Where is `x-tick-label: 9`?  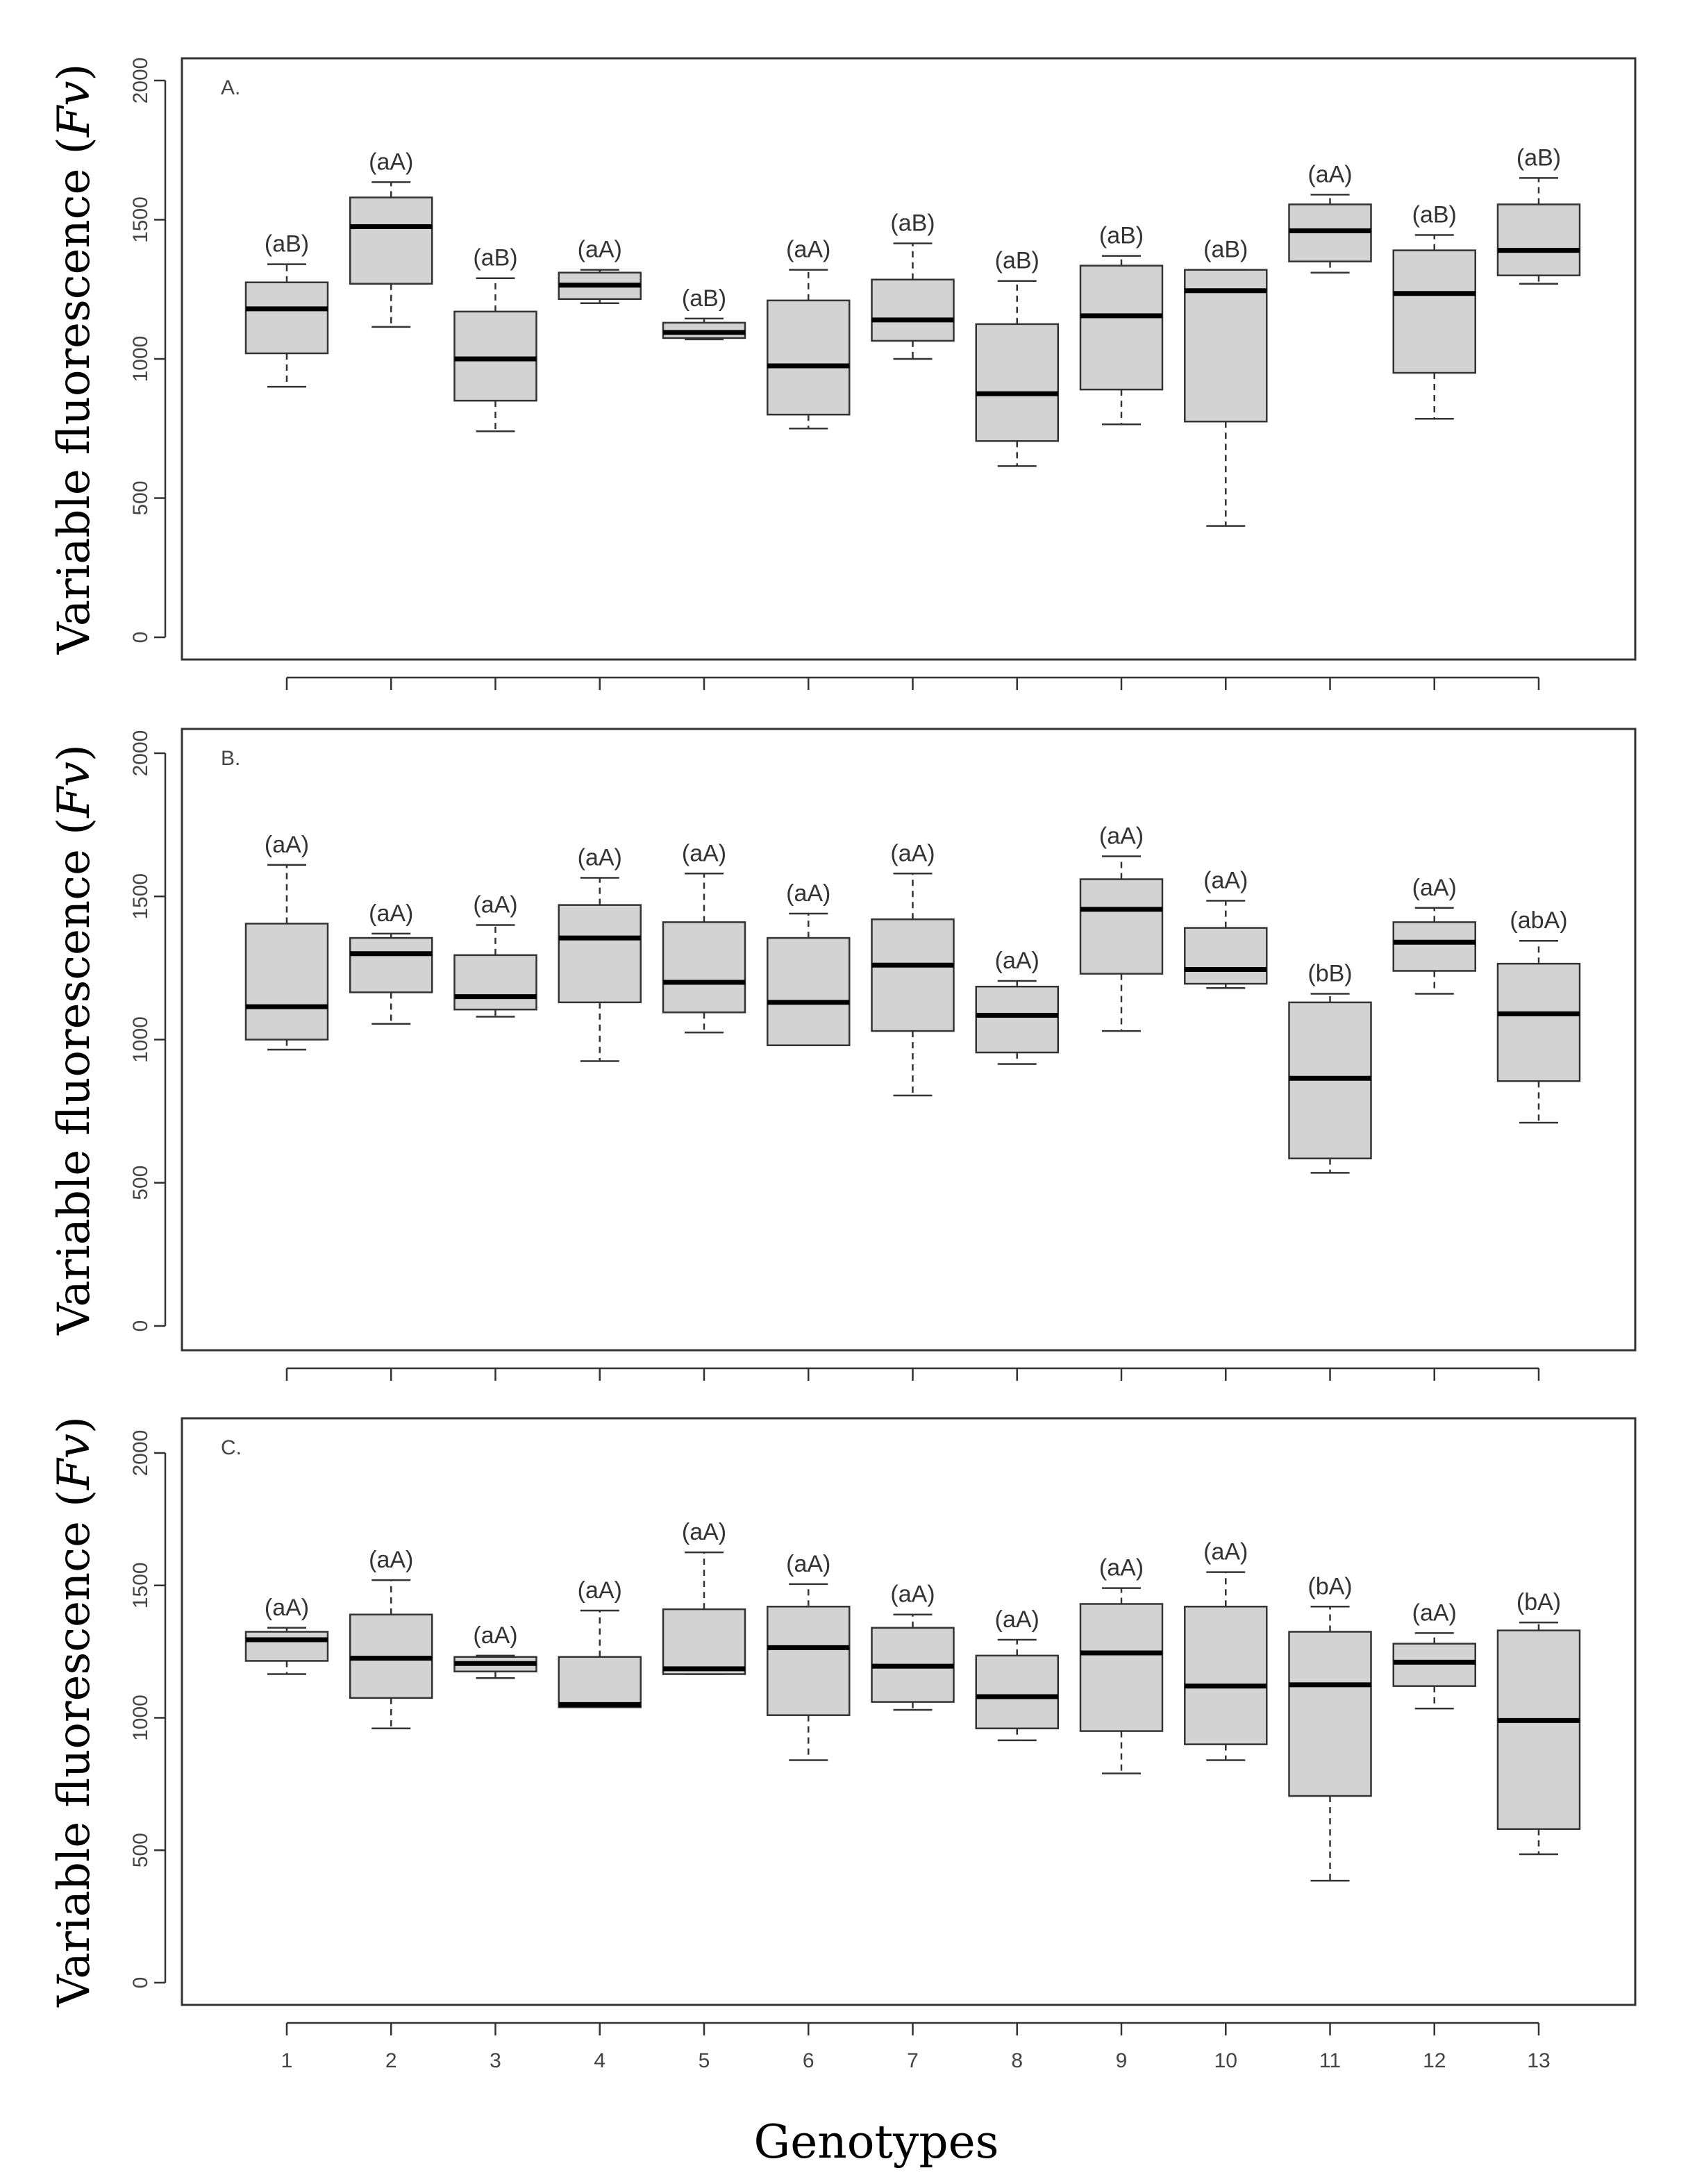
x-tick-label: 9 is located at coordinates (1122, 2060).